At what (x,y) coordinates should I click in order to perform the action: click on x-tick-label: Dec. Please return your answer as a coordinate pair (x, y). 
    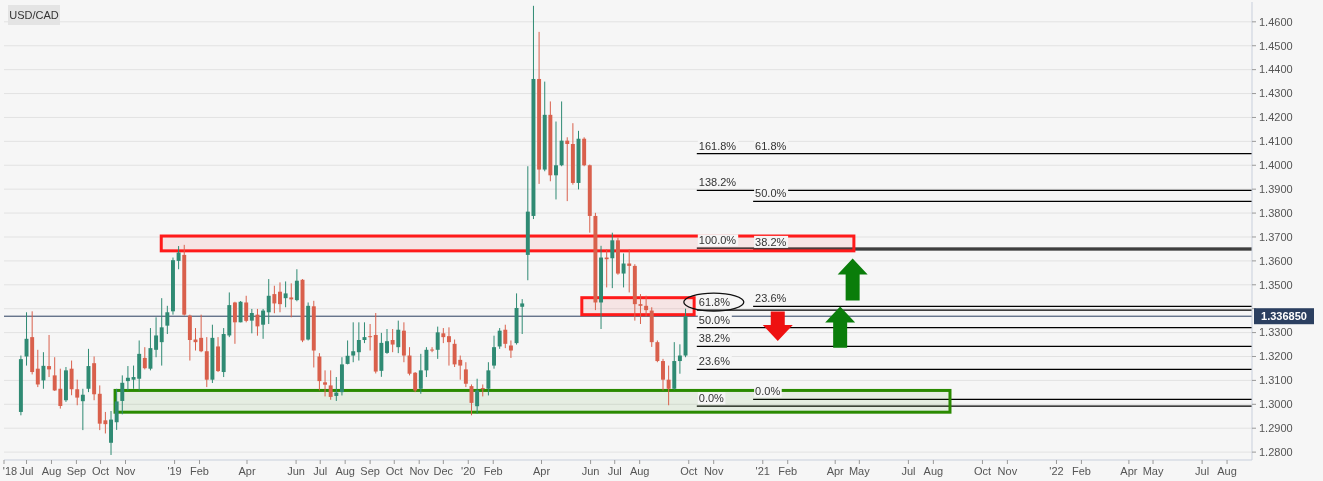
    Looking at the image, I should click on (443, 471).